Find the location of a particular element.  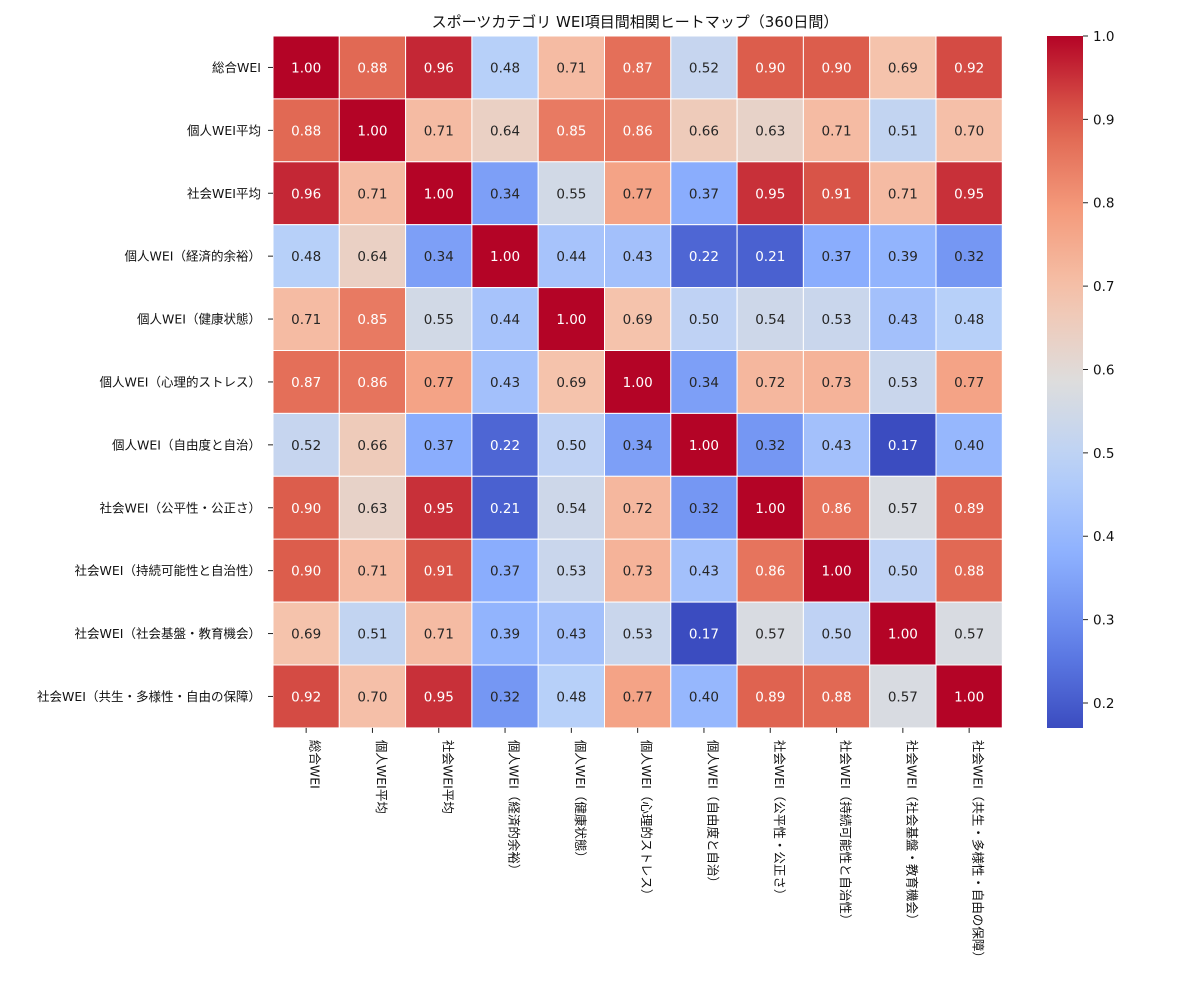

column-label: 個人WEI（自由度と自治） is located at coordinates (712, 814).